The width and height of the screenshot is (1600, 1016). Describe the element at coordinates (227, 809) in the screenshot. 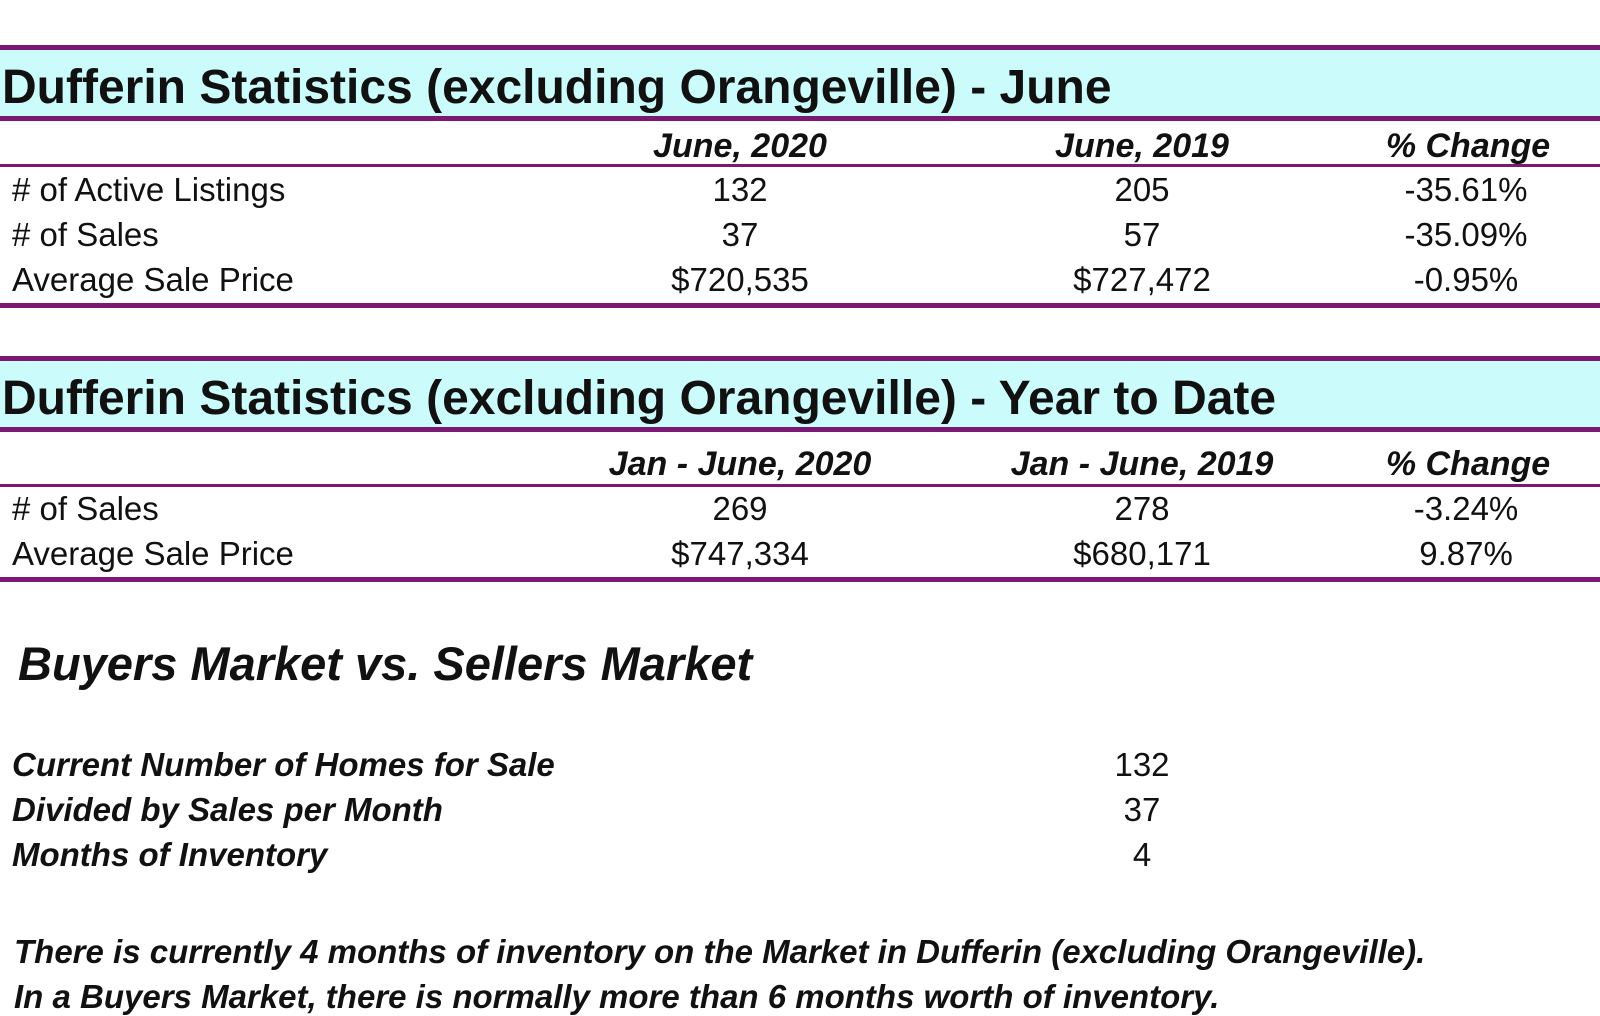

I see `inventory-label: Divided by Sales per Month` at that location.